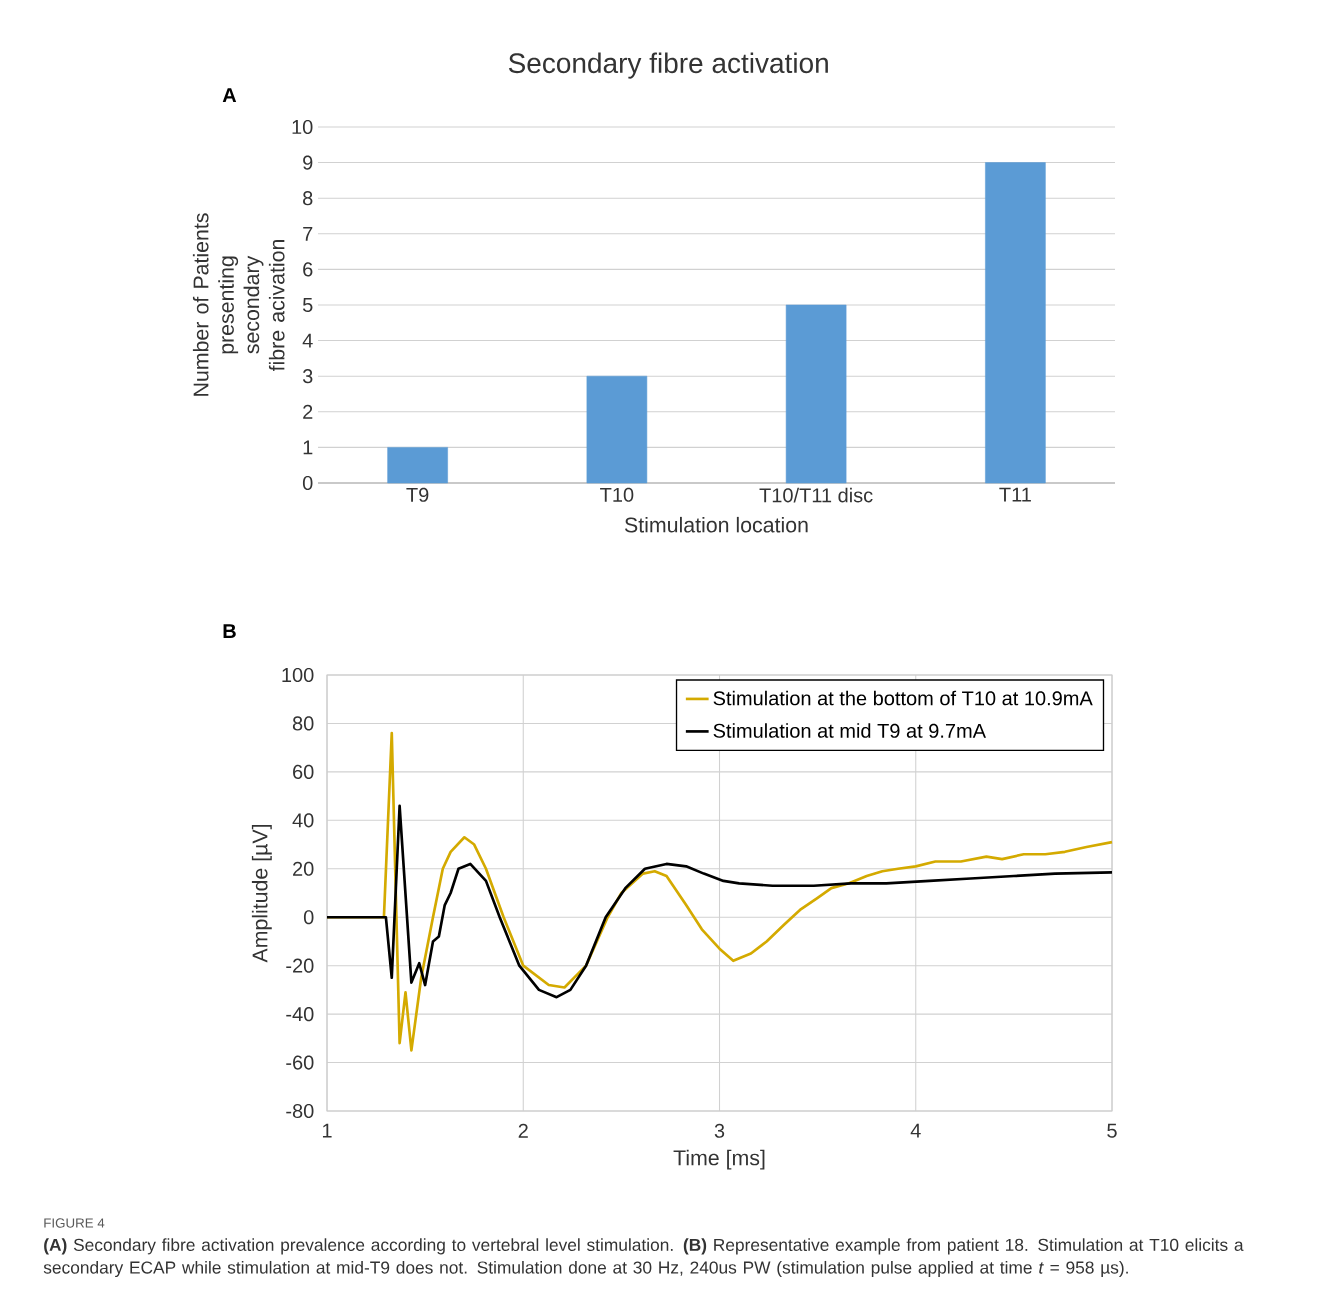  What do you see at coordinates (307, 340) in the screenshot?
I see `y-tick-label: 4` at bounding box center [307, 340].